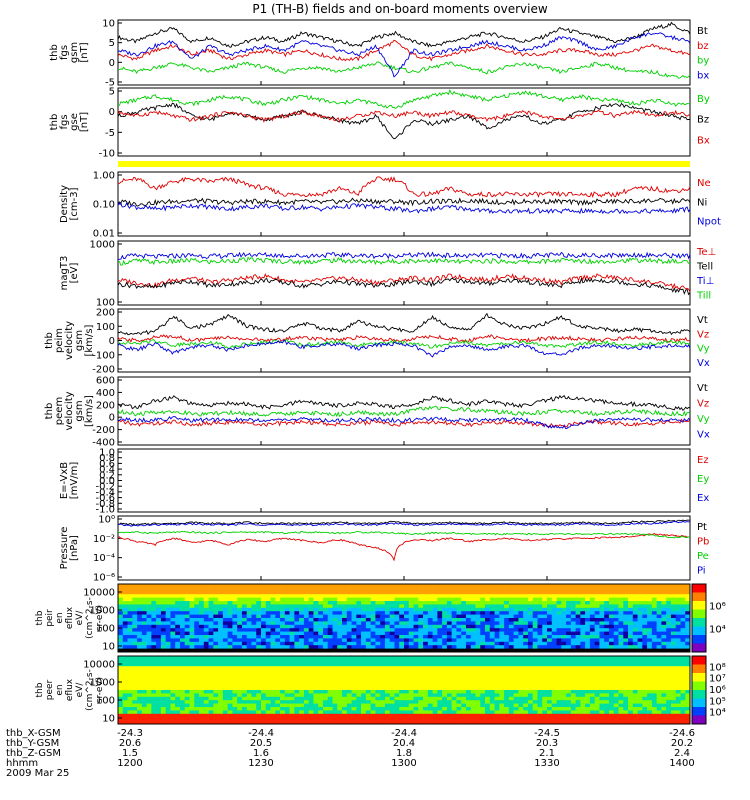 The image size is (750, 800). Describe the element at coordinates (79, 410) in the screenshot. I see `y-axis-label: gsm` at that location.